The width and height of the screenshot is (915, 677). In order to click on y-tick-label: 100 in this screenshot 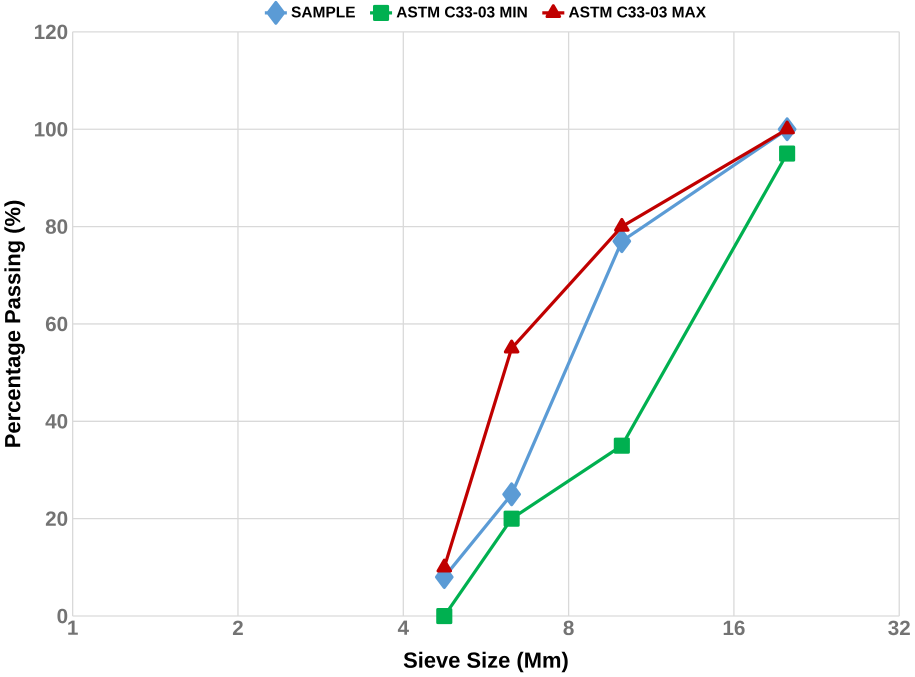, I will do `click(51, 129)`.